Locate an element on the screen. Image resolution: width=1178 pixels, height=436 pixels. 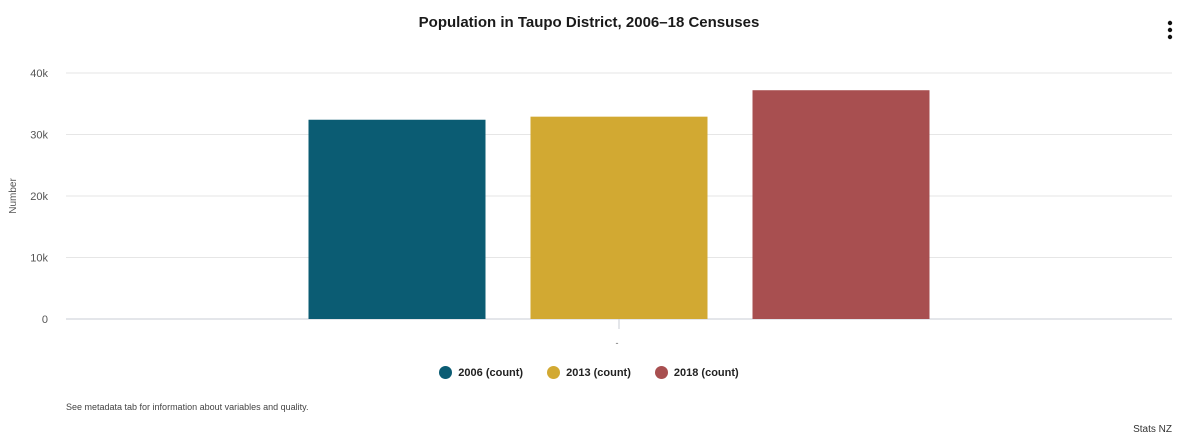
x-tick-label: - is located at coordinates (617, 343).